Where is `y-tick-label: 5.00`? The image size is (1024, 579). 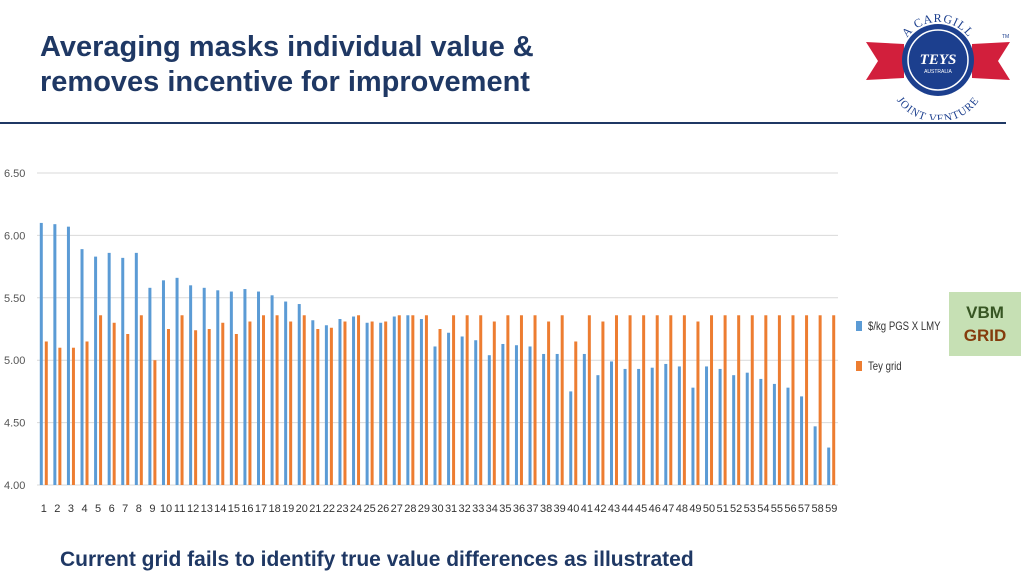
y-tick-label: 5.00 is located at coordinates (14, 361).